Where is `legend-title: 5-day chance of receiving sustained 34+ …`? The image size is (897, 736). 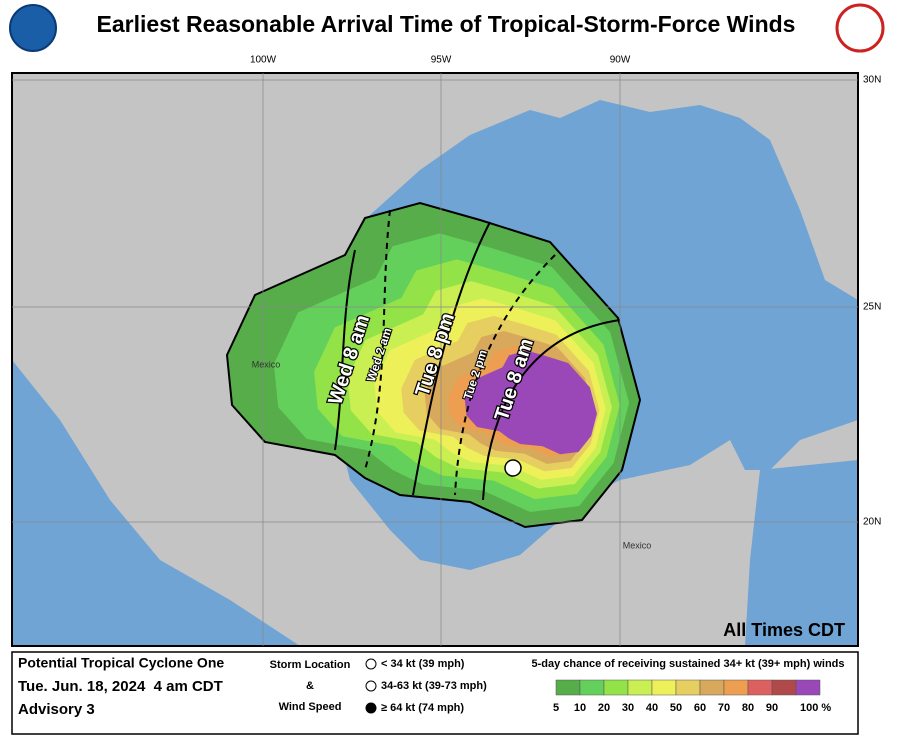 legend-title: 5-day chance of receiving sustained 34+ … is located at coordinates (688, 664).